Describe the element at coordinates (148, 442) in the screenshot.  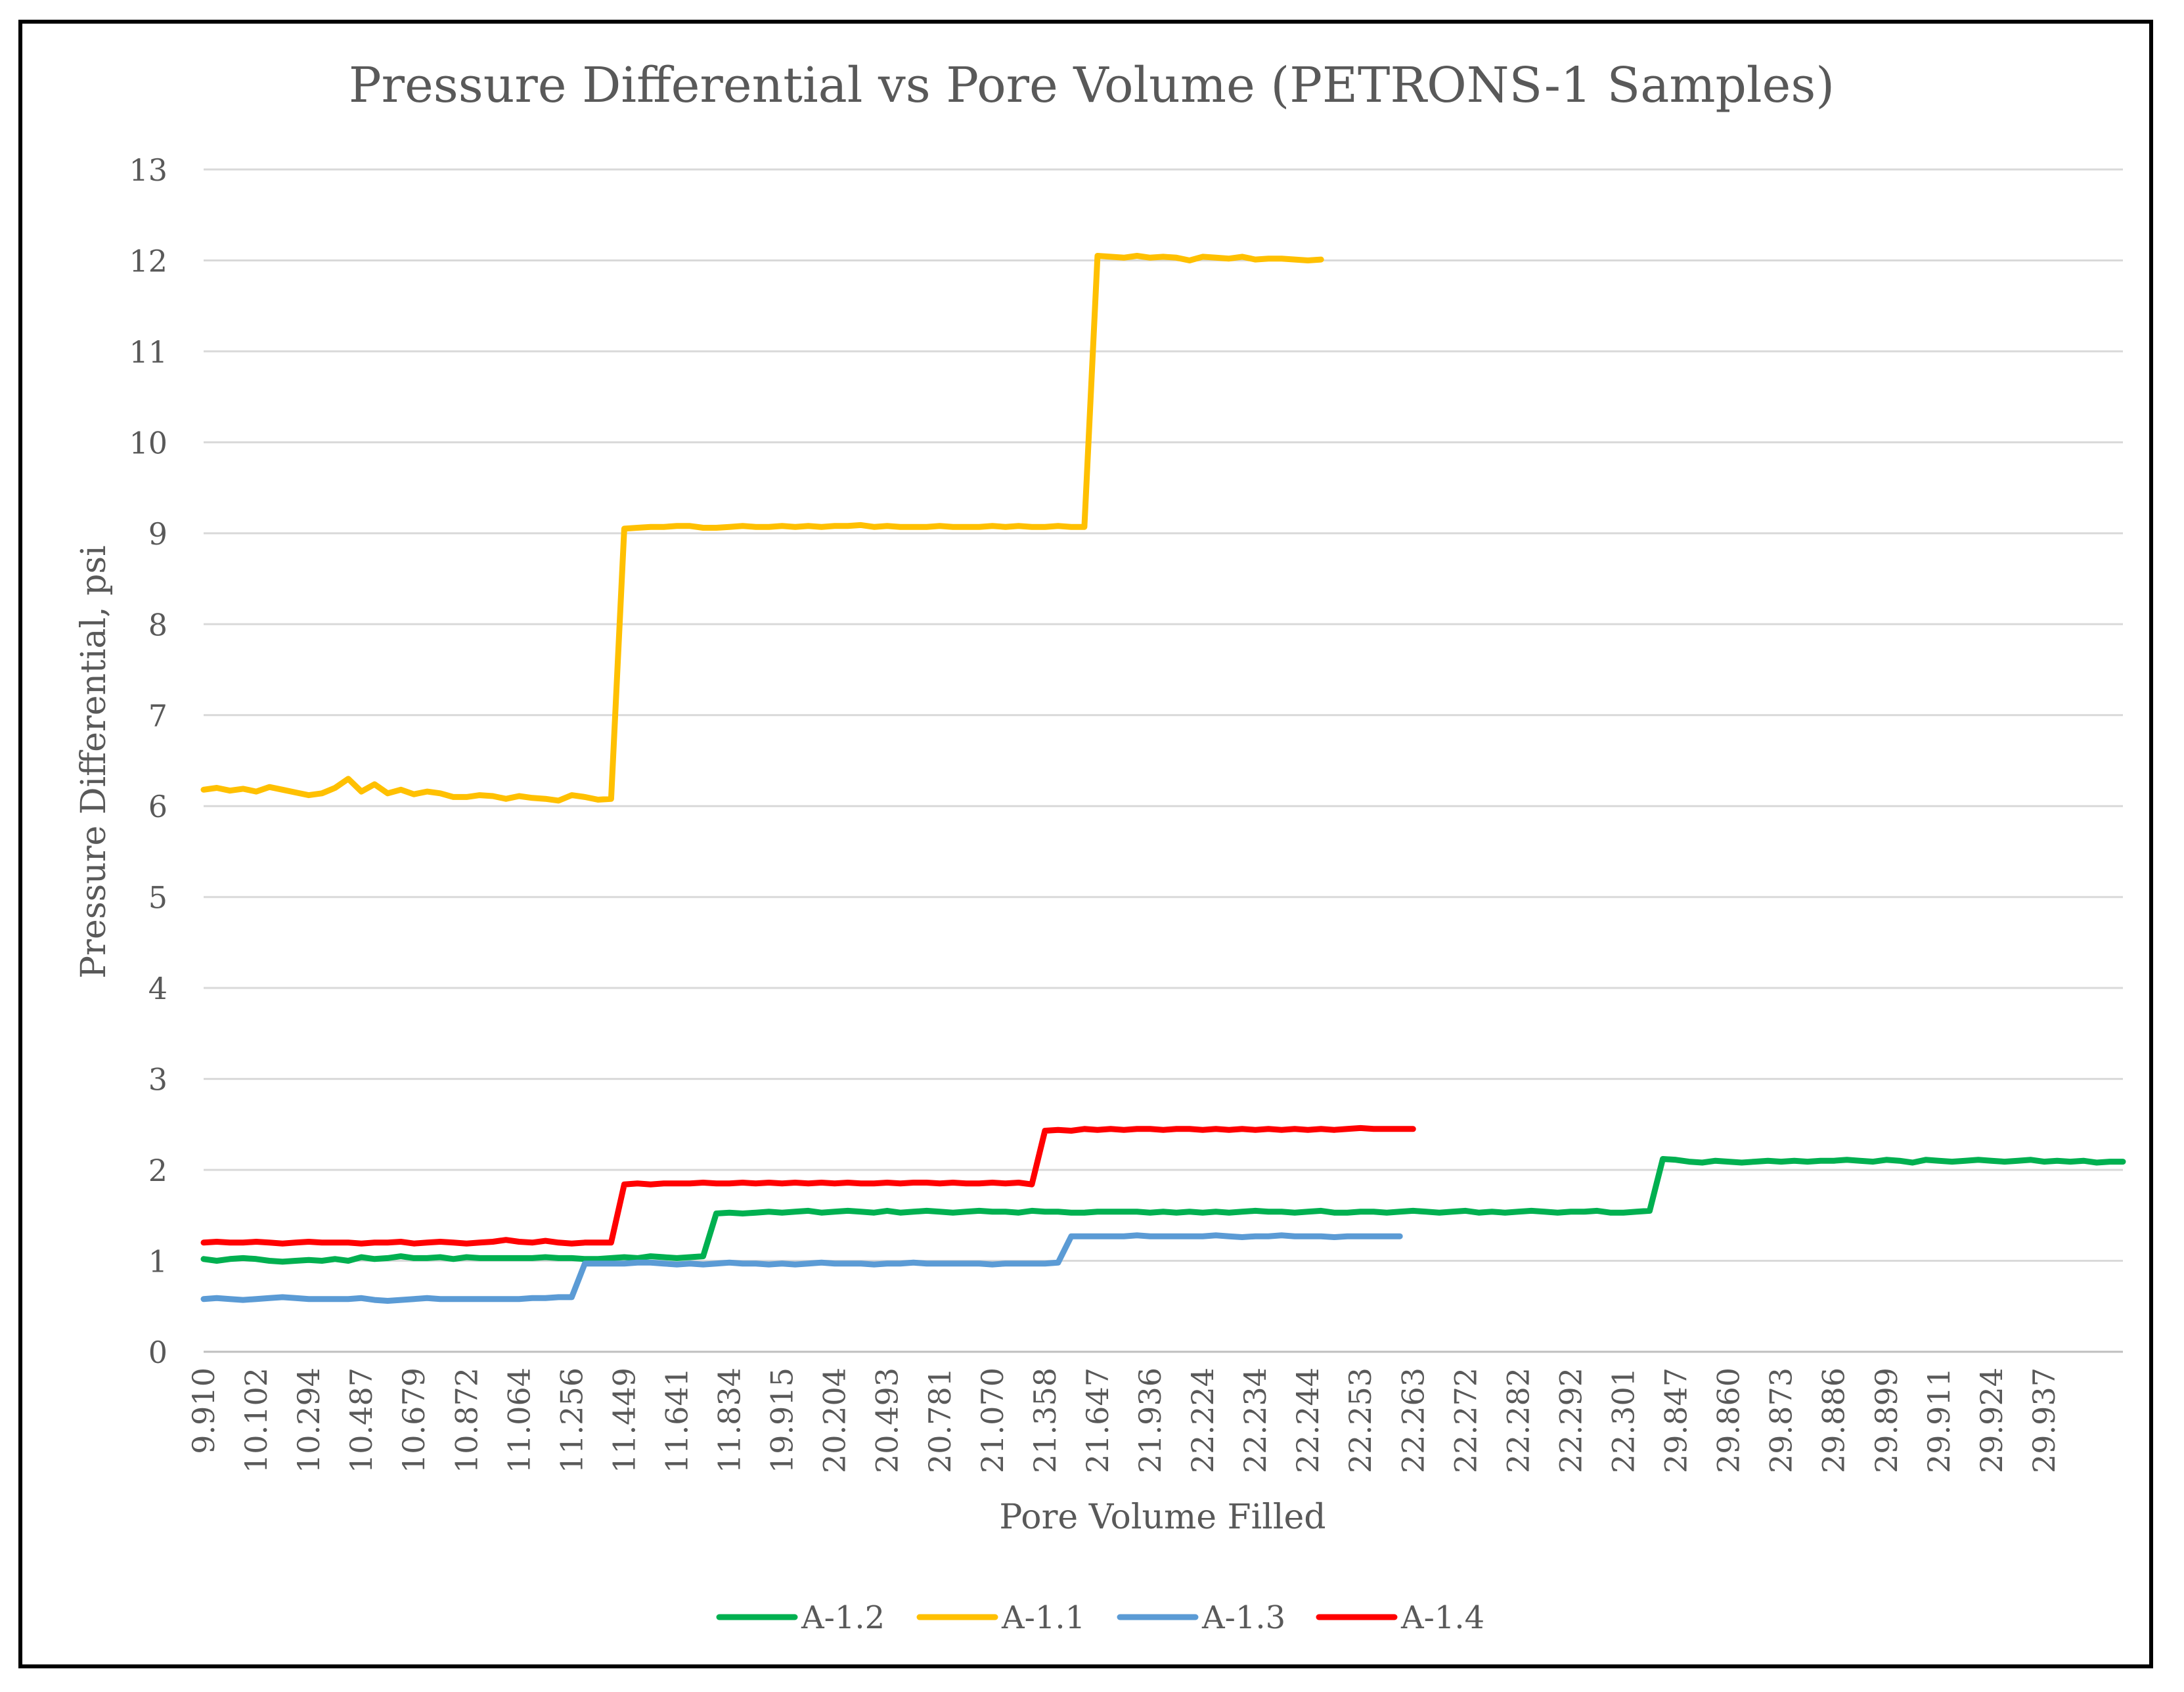
I see `y-tick-label: 10` at that location.